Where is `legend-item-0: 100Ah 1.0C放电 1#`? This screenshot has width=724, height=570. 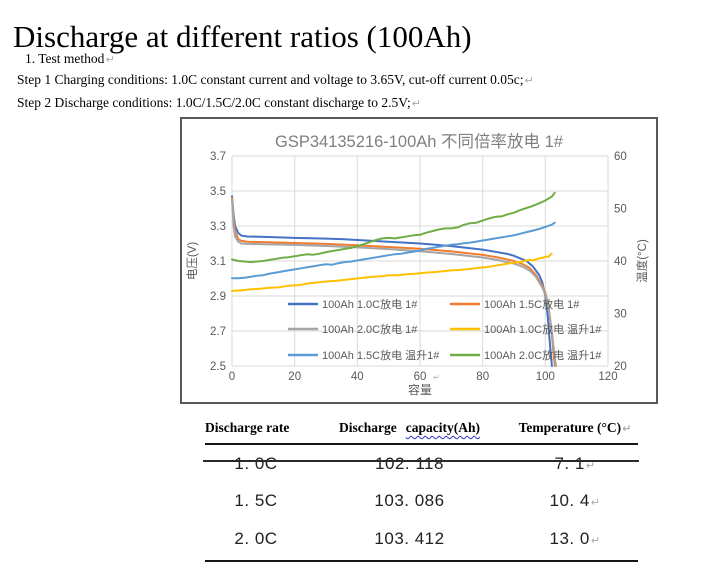
legend-item-0: 100Ah 1.0C放电 1# is located at coordinates (353, 304).